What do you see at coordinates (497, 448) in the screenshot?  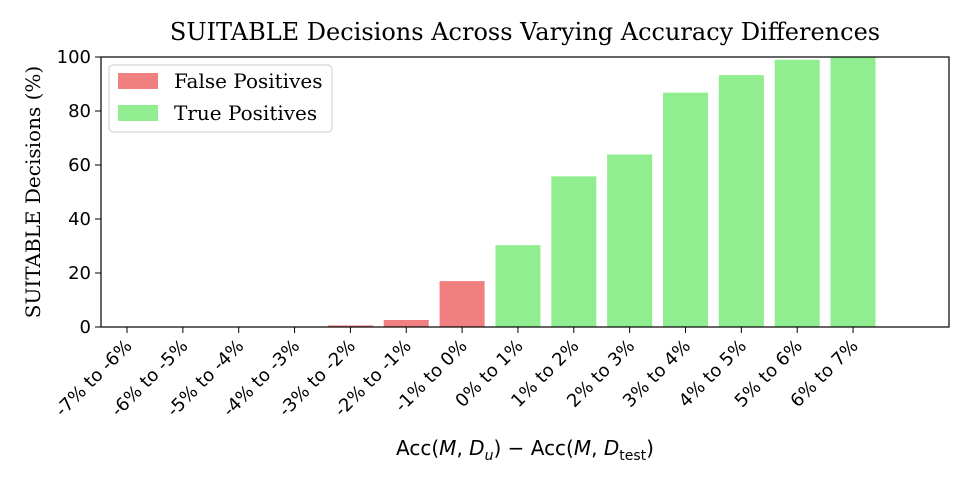 I see `xlabel-close1: )` at bounding box center [497, 448].